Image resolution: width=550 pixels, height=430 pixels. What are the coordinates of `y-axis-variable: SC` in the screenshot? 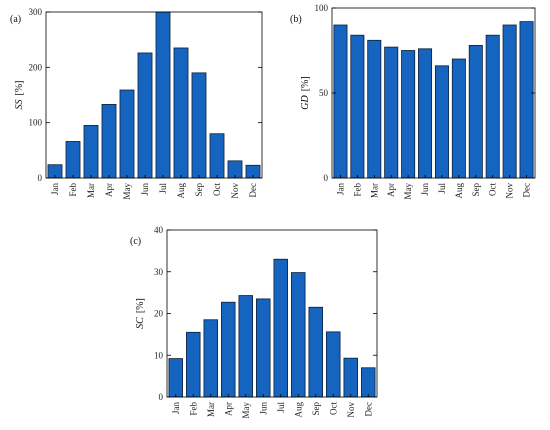 It's located at (140, 323).